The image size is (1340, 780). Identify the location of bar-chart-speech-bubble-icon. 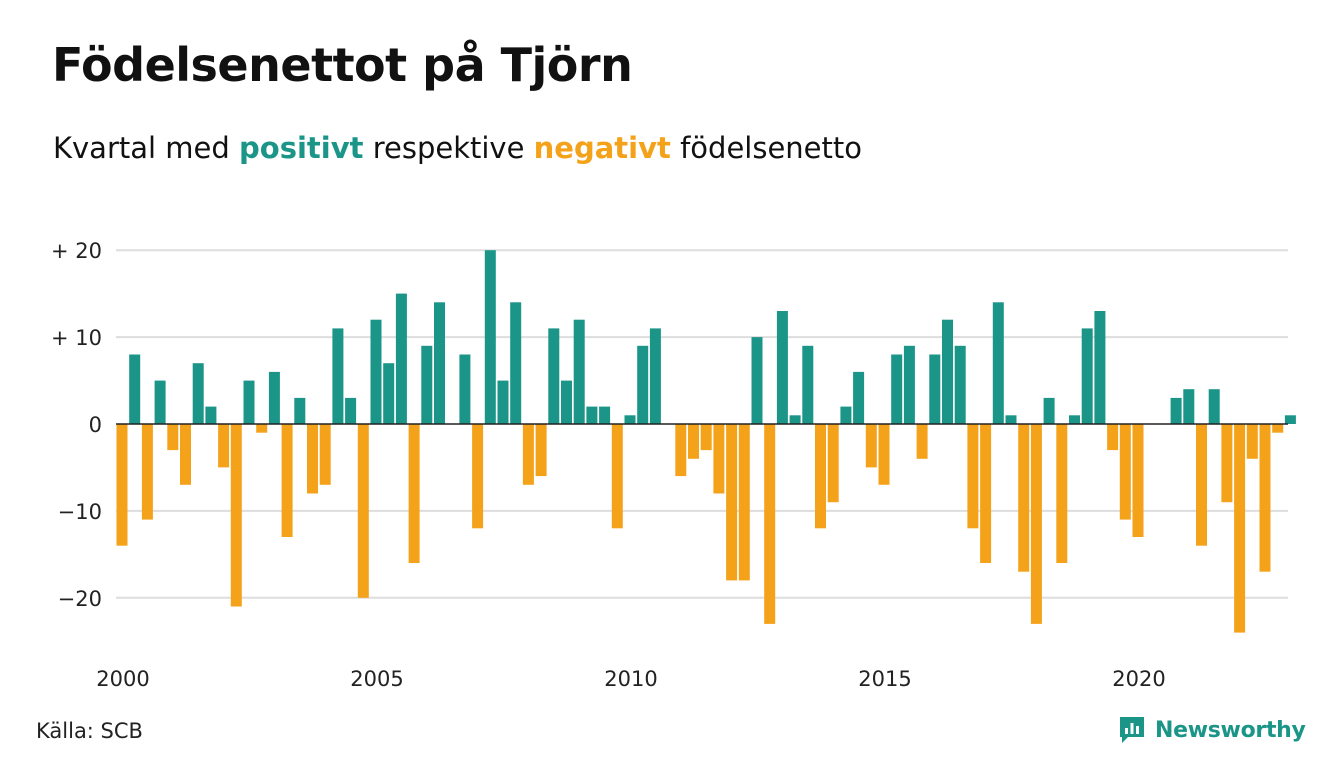
(1132, 730).